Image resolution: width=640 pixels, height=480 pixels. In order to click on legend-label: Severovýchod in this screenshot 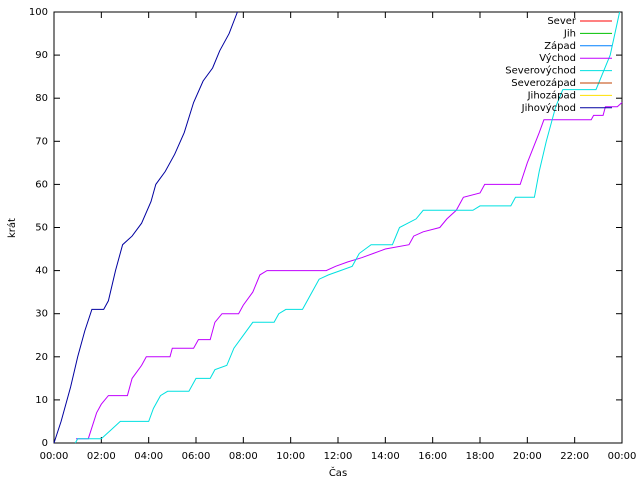, I will do `click(540, 71)`.